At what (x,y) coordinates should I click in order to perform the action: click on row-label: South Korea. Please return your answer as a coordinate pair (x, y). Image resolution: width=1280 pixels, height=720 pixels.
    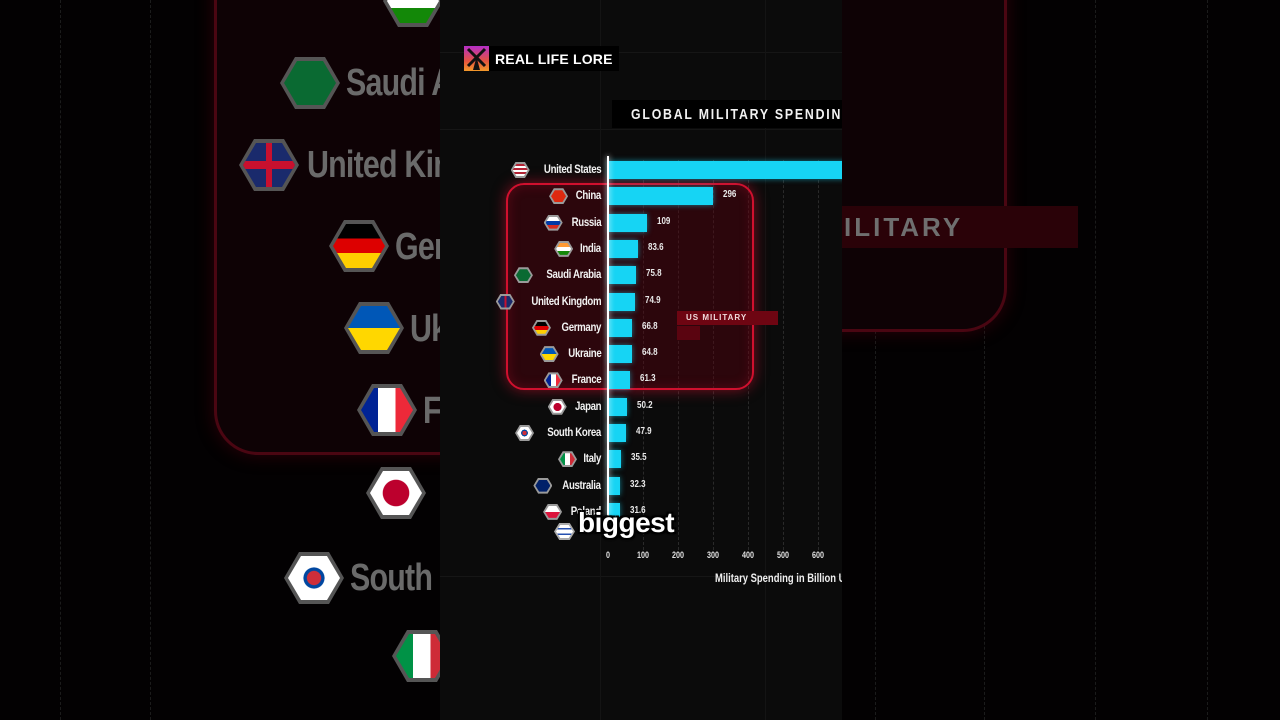
    Looking at the image, I should click on (558, 433).